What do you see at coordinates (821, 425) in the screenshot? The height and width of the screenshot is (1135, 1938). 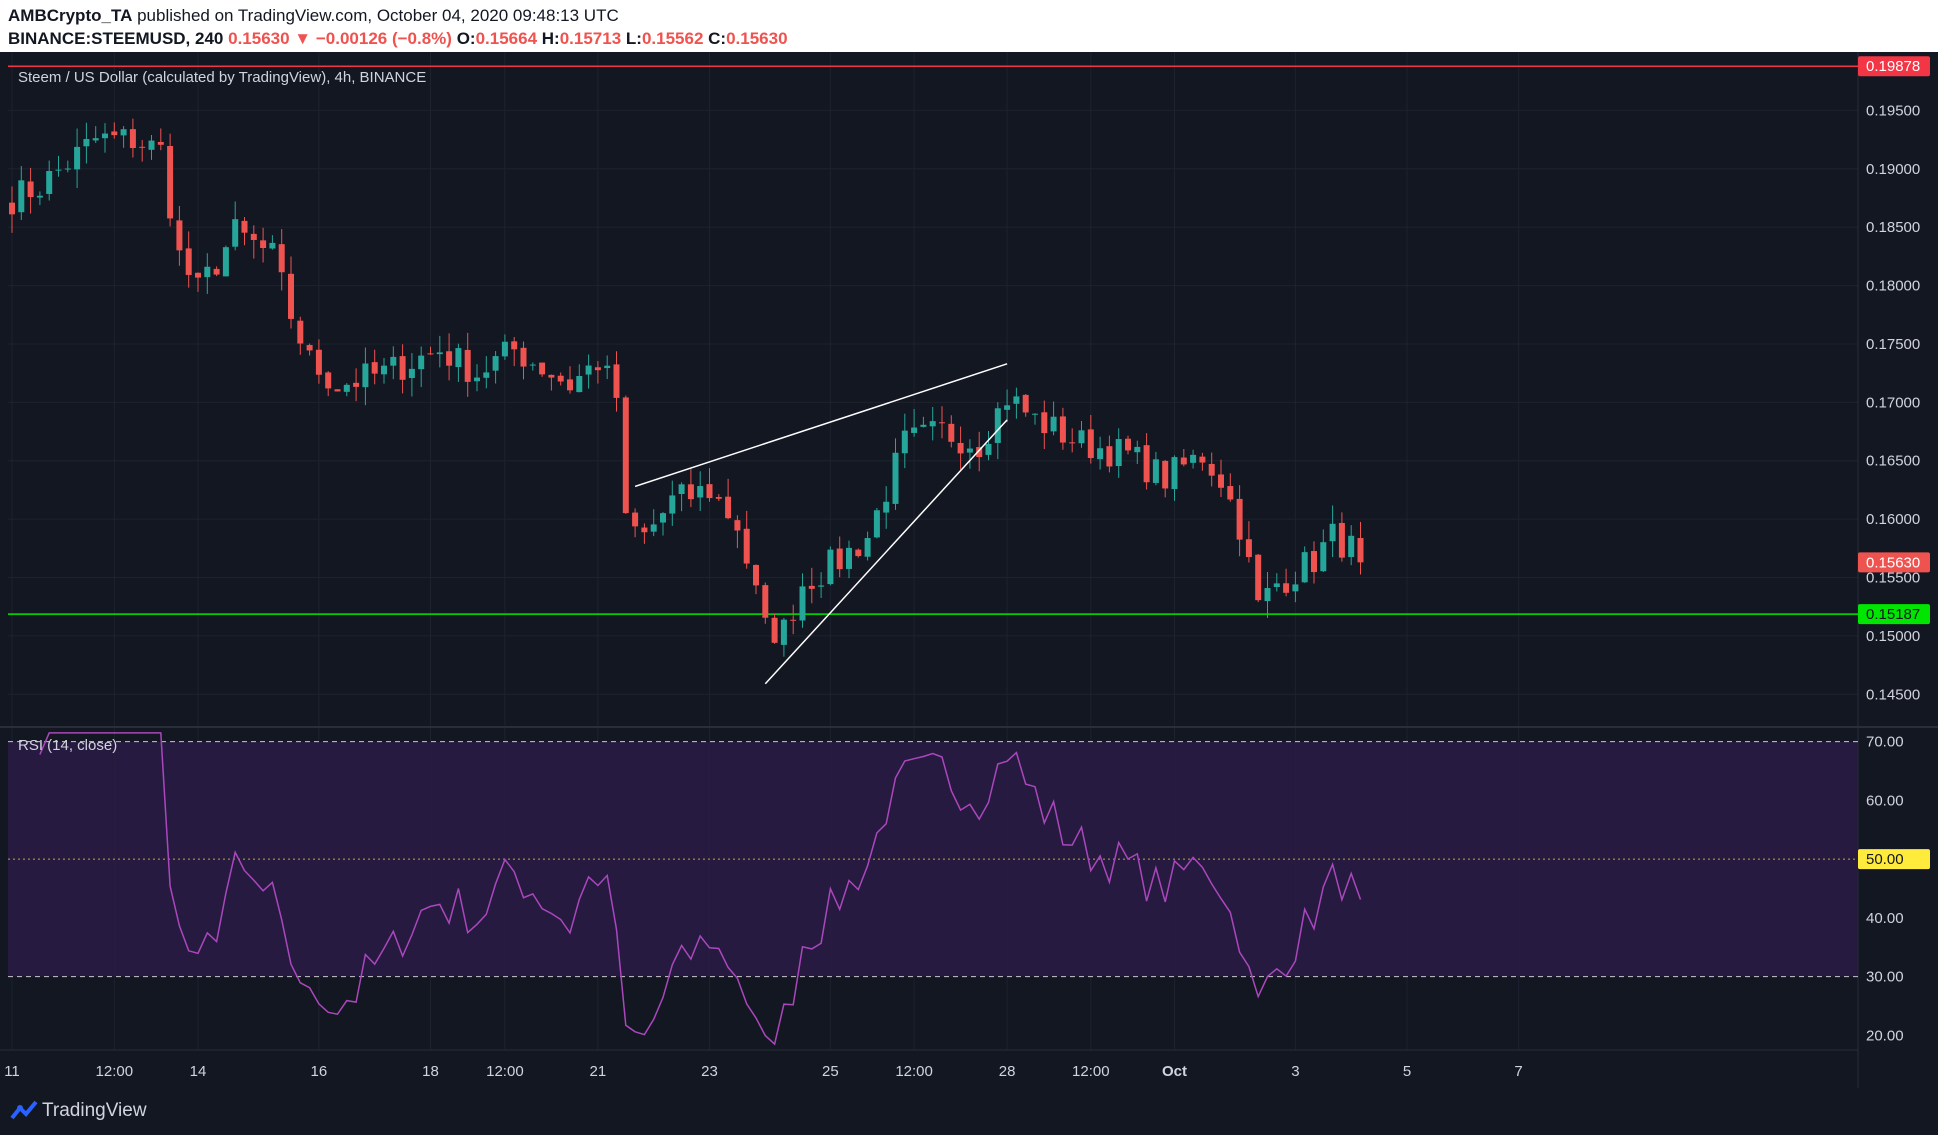 I see `upper-wedge-line` at bounding box center [821, 425].